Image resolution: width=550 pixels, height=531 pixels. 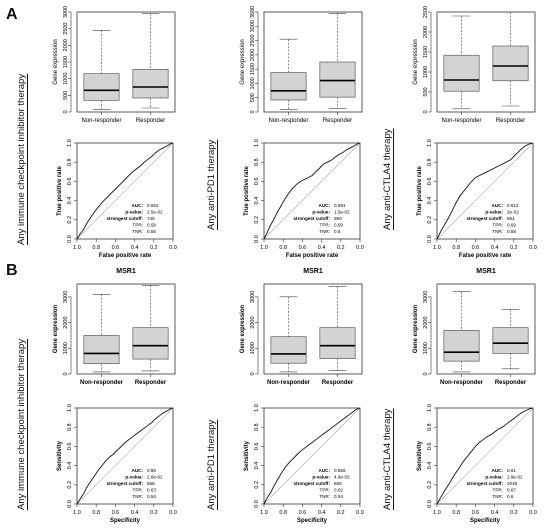 I want to click on y-axis-label: Gene expression, so click(x=56, y=61).